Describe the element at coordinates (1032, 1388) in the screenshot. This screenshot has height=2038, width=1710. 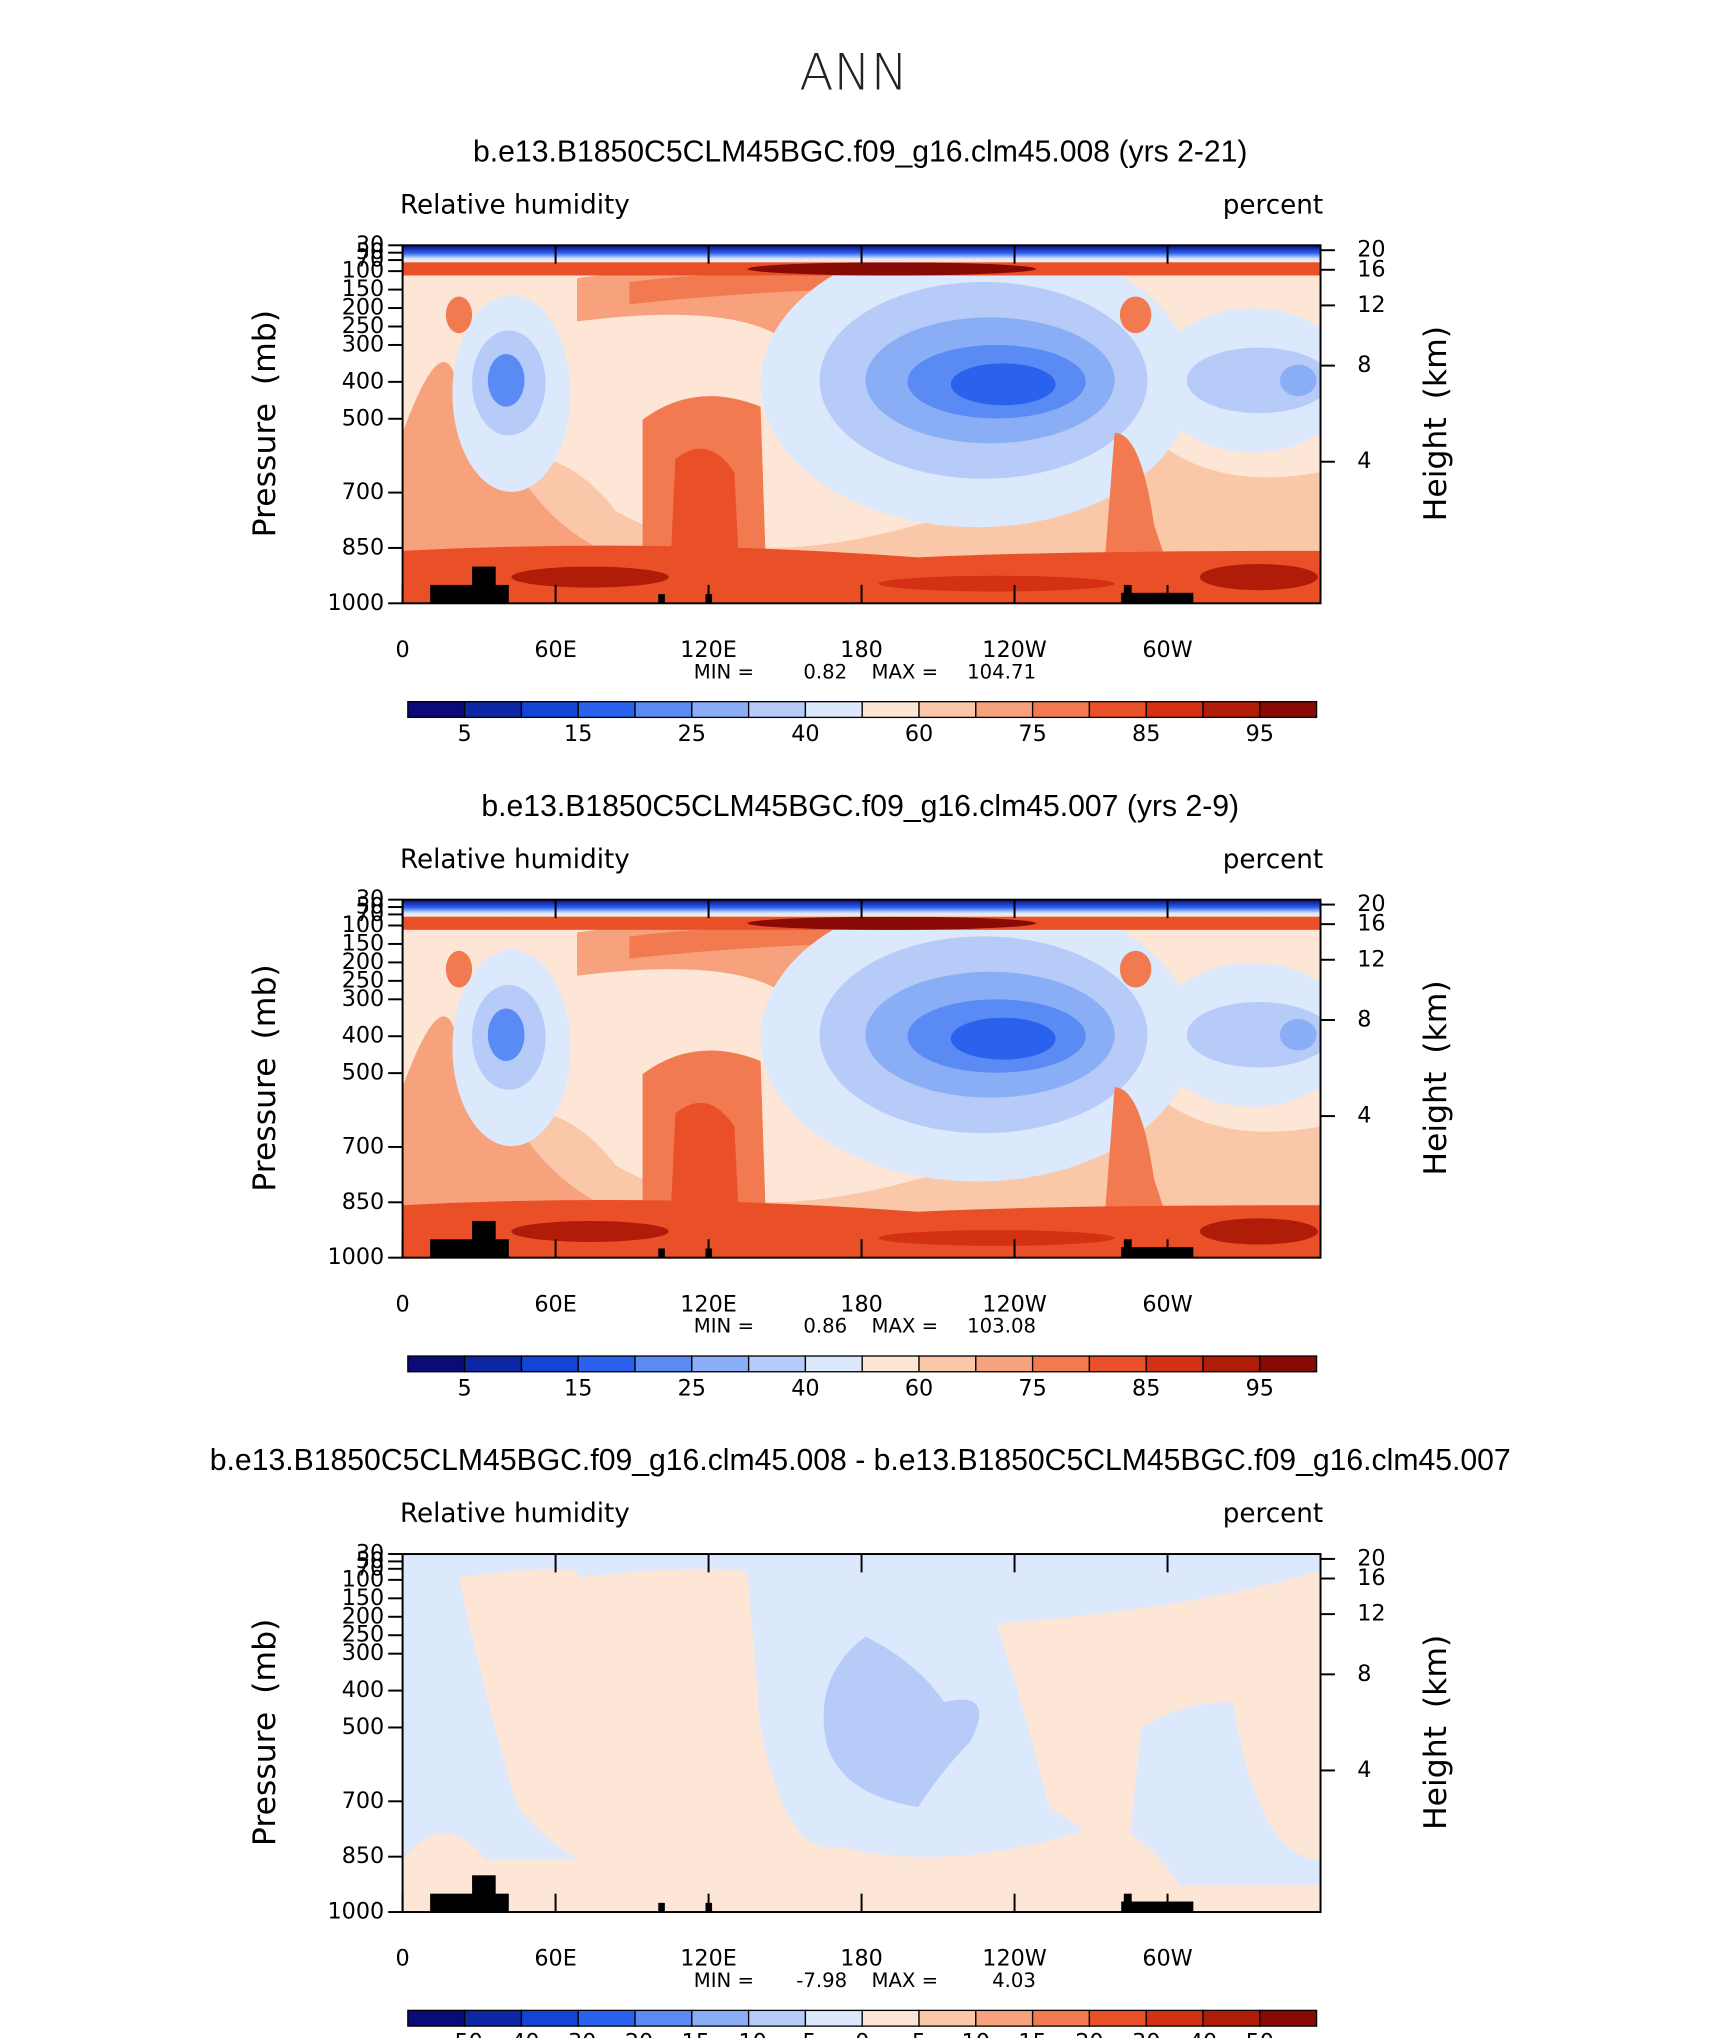
I see `colorbar-label: 75` at that location.